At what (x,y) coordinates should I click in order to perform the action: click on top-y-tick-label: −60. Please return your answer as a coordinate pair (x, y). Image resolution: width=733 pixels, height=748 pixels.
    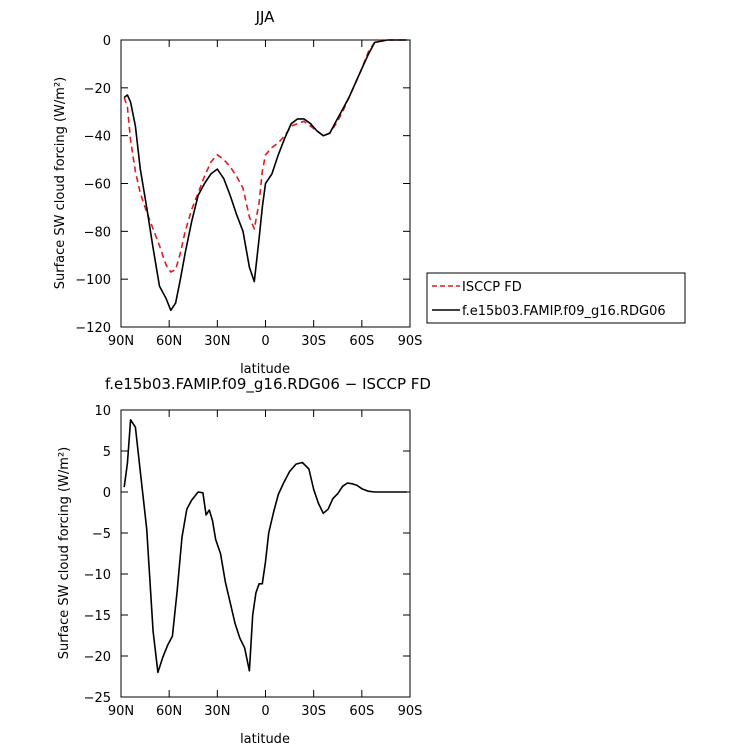
    Looking at the image, I should click on (97, 185).